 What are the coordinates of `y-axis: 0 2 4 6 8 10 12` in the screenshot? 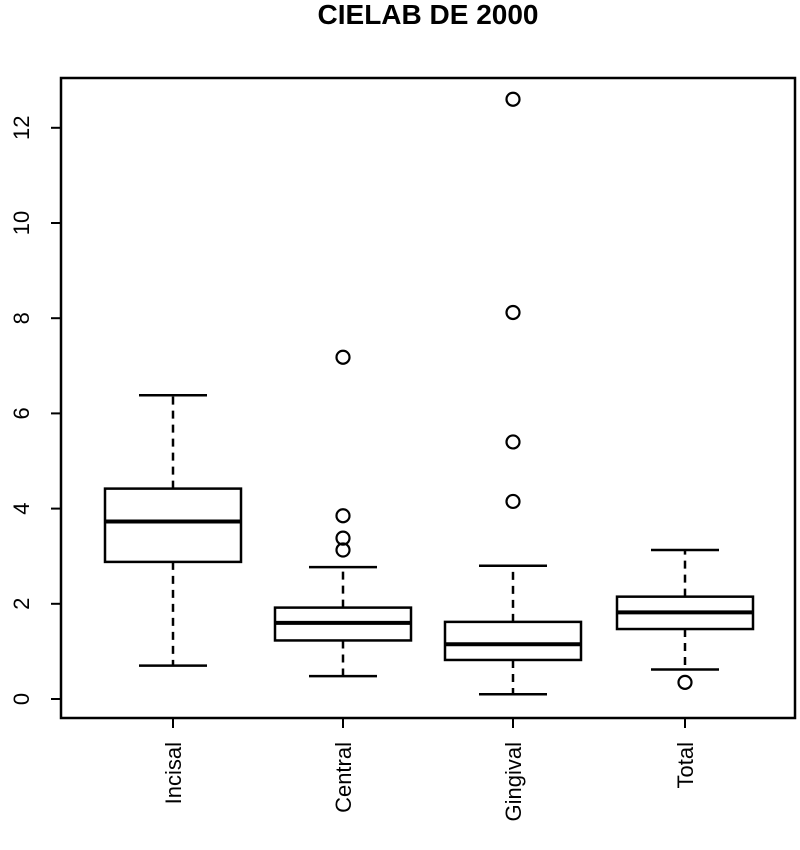 It's located at (35, 410).